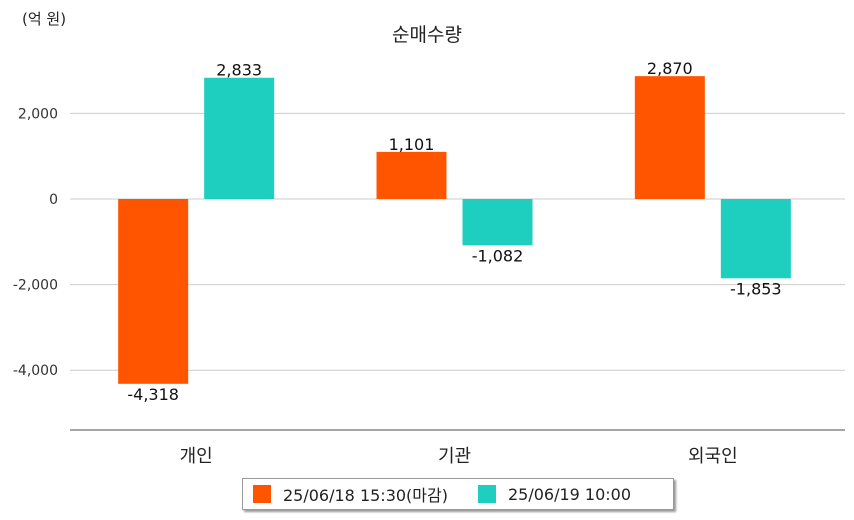  Describe the element at coordinates (458, 494) in the screenshot. I see `legend: 25/06/18 15:30(마감) 25/06/19 10:00` at that location.